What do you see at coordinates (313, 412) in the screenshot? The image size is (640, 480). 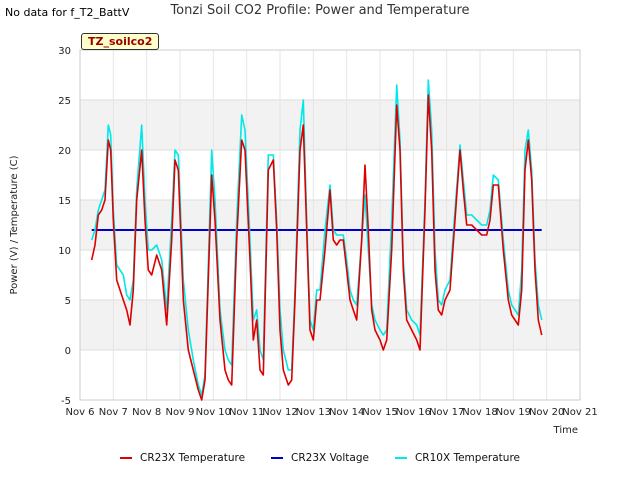 I see `x-tick-label: Nov 13` at bounding box center [313, 412].